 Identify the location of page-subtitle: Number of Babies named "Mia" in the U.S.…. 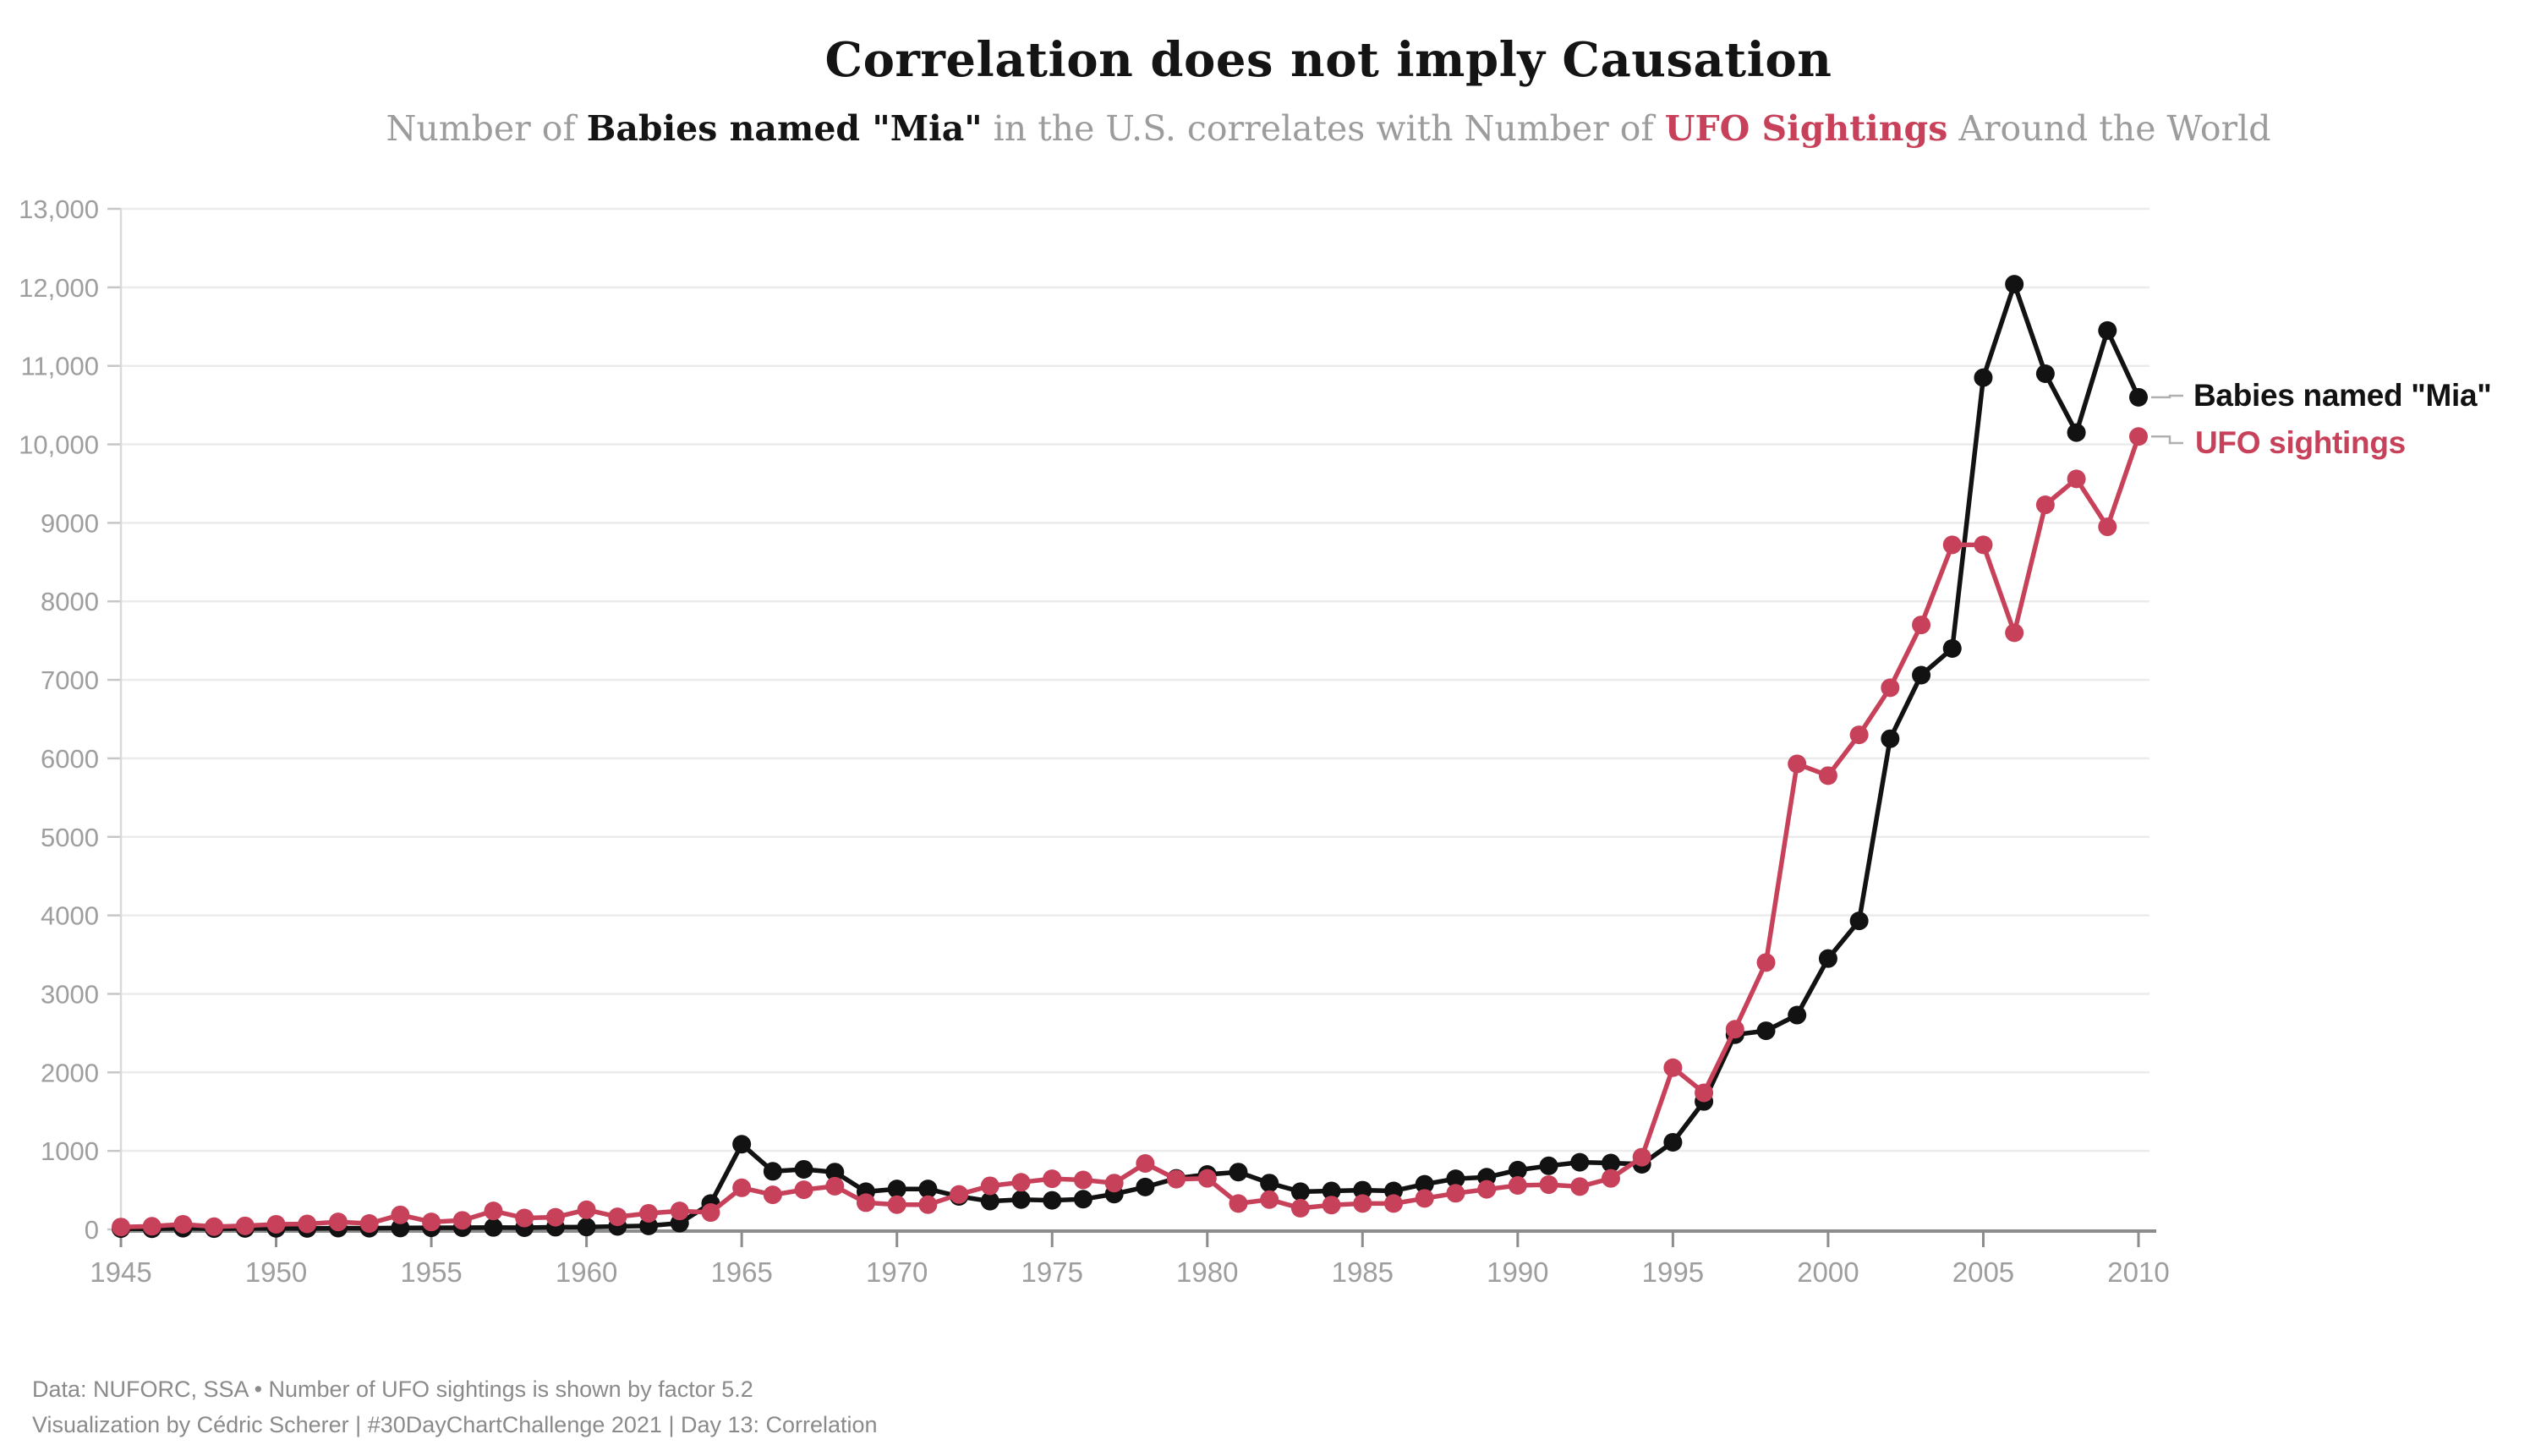
(1328, 129).